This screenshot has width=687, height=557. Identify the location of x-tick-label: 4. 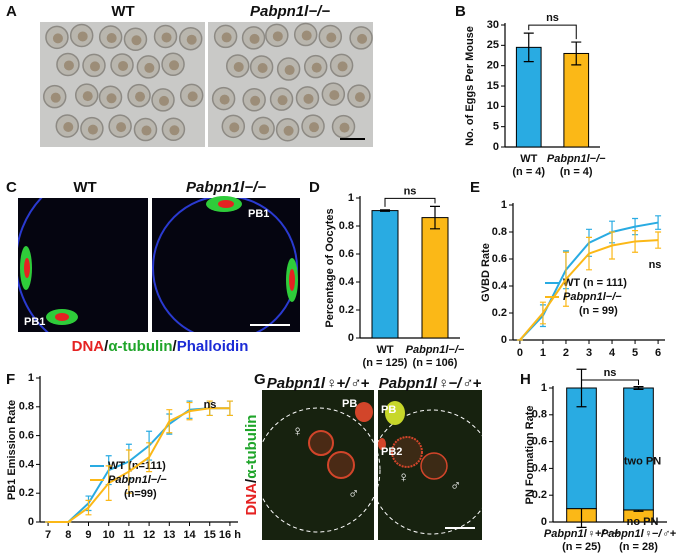
(612, 353).